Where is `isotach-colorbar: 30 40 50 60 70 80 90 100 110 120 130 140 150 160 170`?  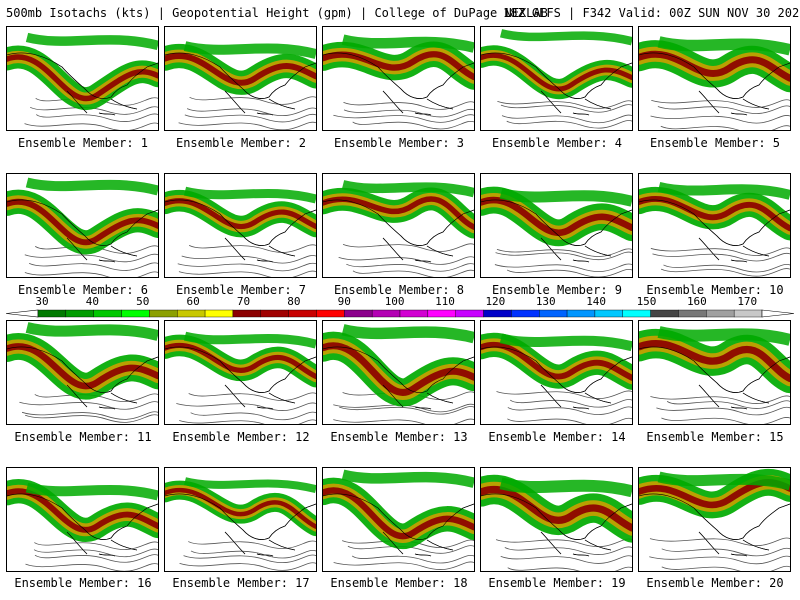 isotach-colorbar: 30 40 50 60 70 80 90 100 110 120 130 140 150 160 170 is located at coordinates (400, 308).